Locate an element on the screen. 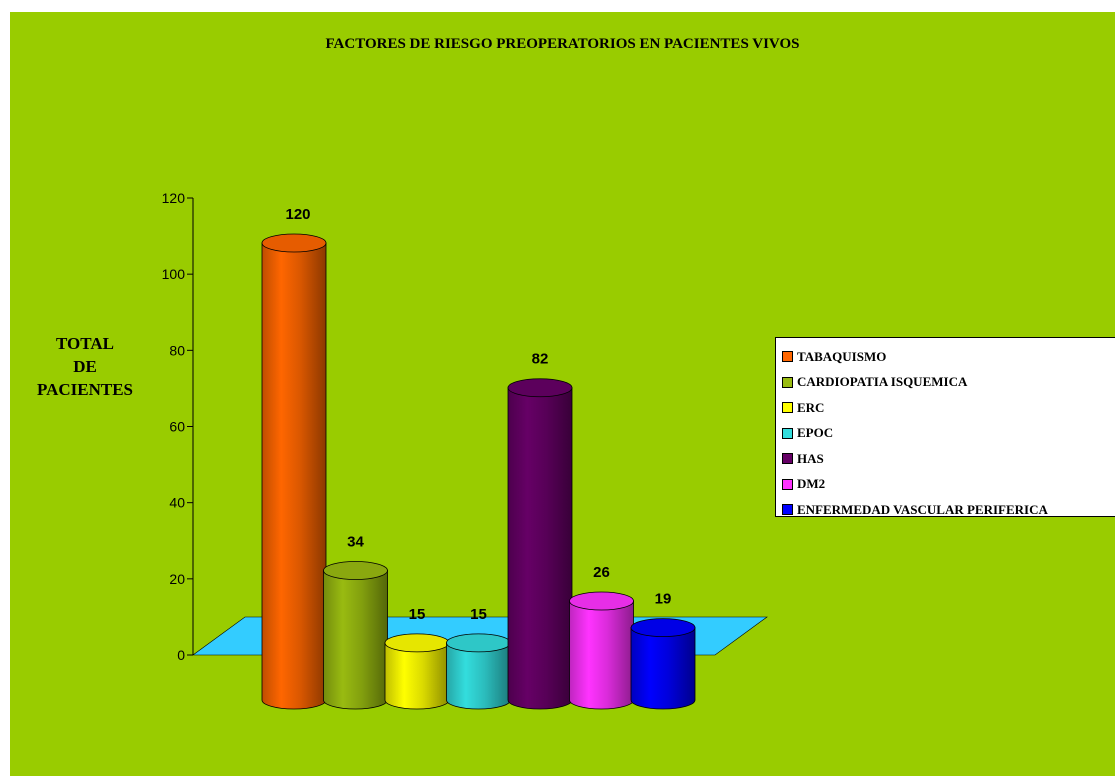  y-axis-label-line: DE is located at coordinates (85, 366).